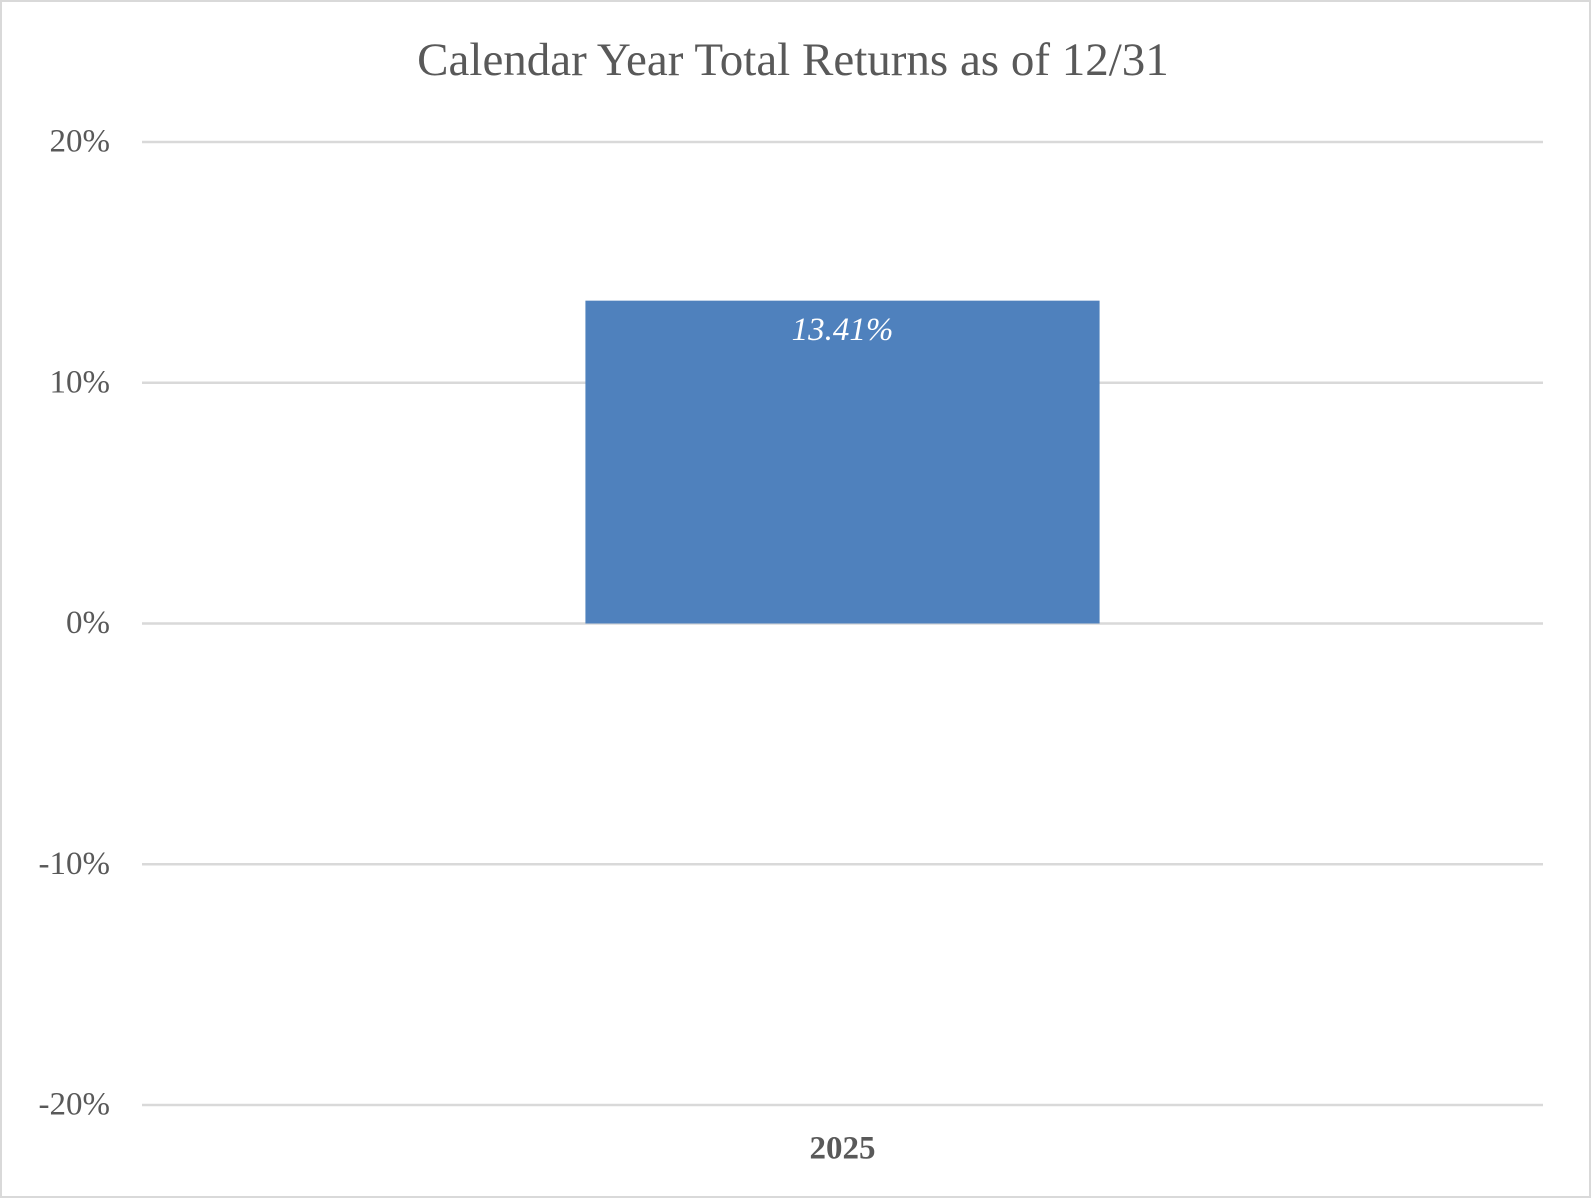 This screenshot has height=1198, width=1591. Describe the element at coordinates (843, 1149) in the screenshot. I see `x-tick-label: 2025` at that location.